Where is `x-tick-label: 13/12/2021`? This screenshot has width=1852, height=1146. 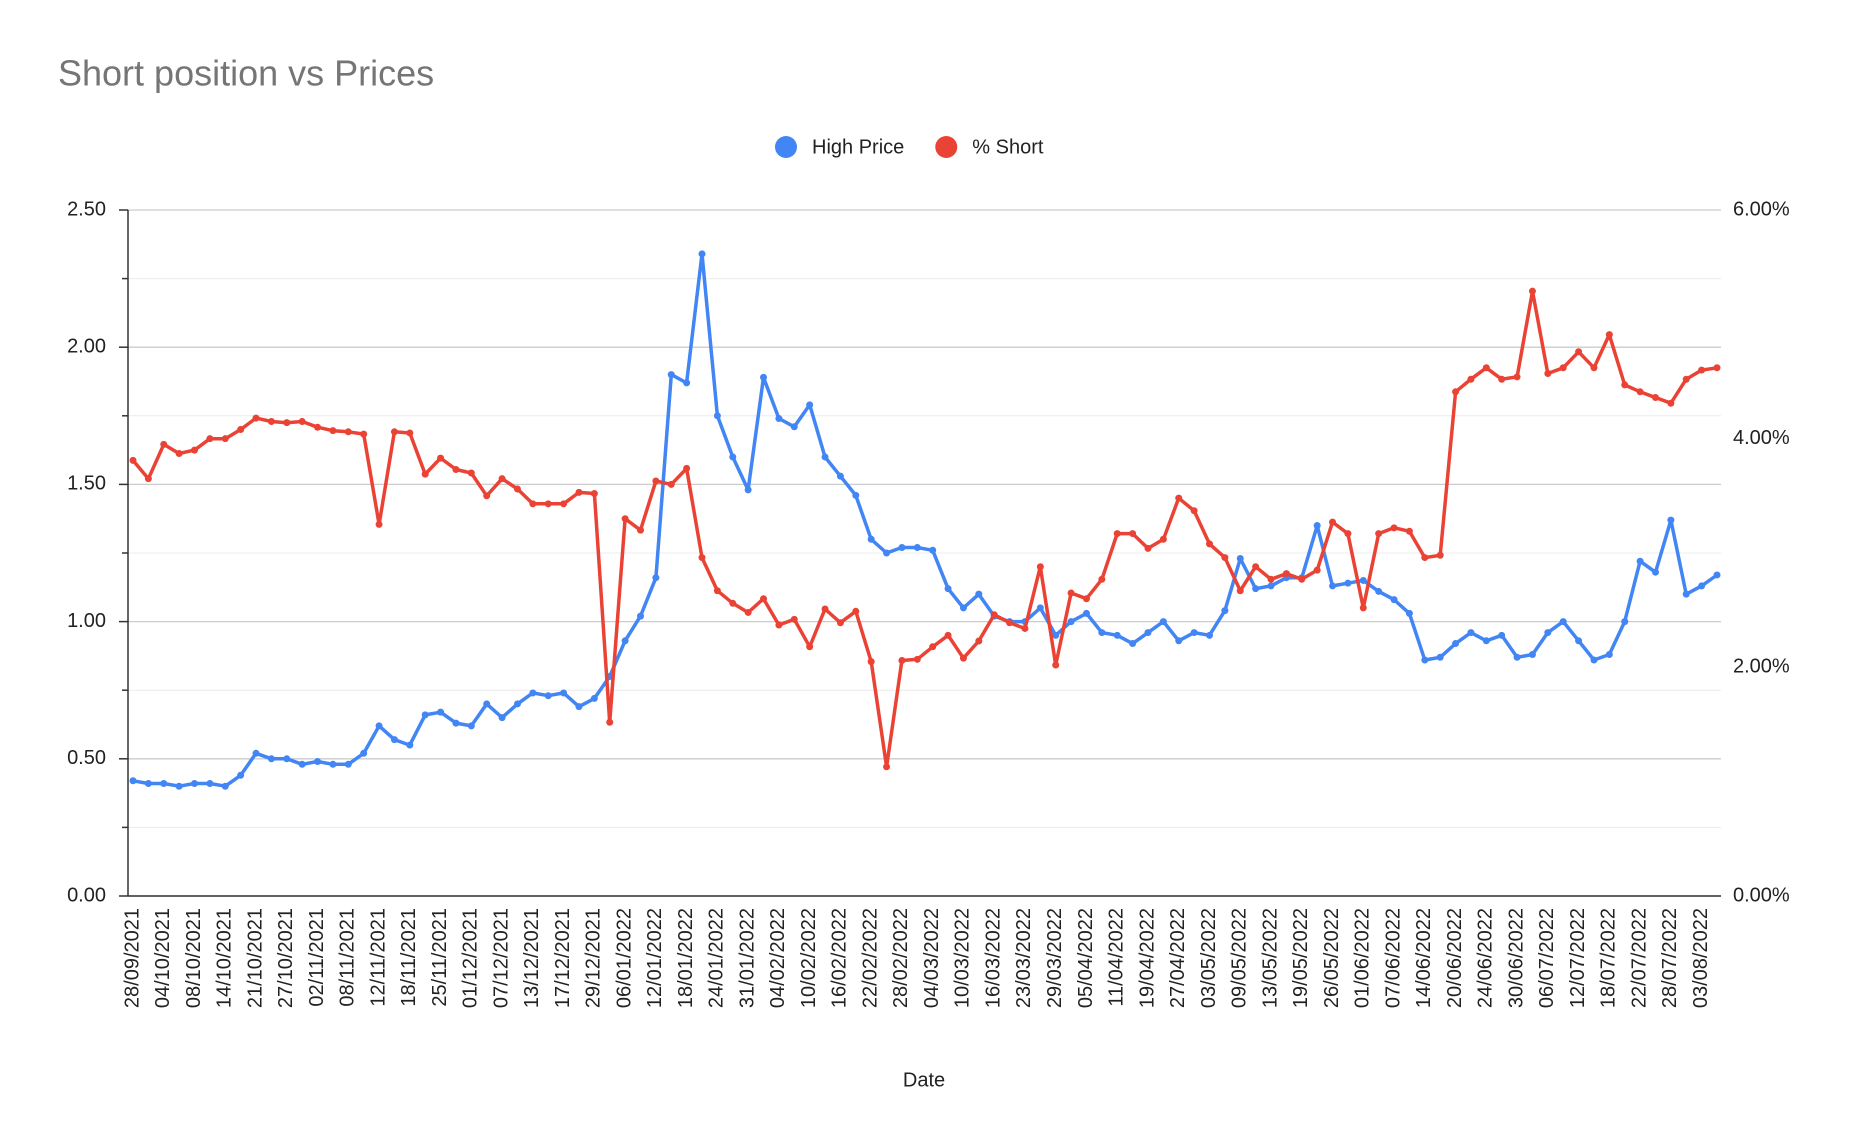
x-tick-label: 13/12/2021 is located at coordinates (532, 958).